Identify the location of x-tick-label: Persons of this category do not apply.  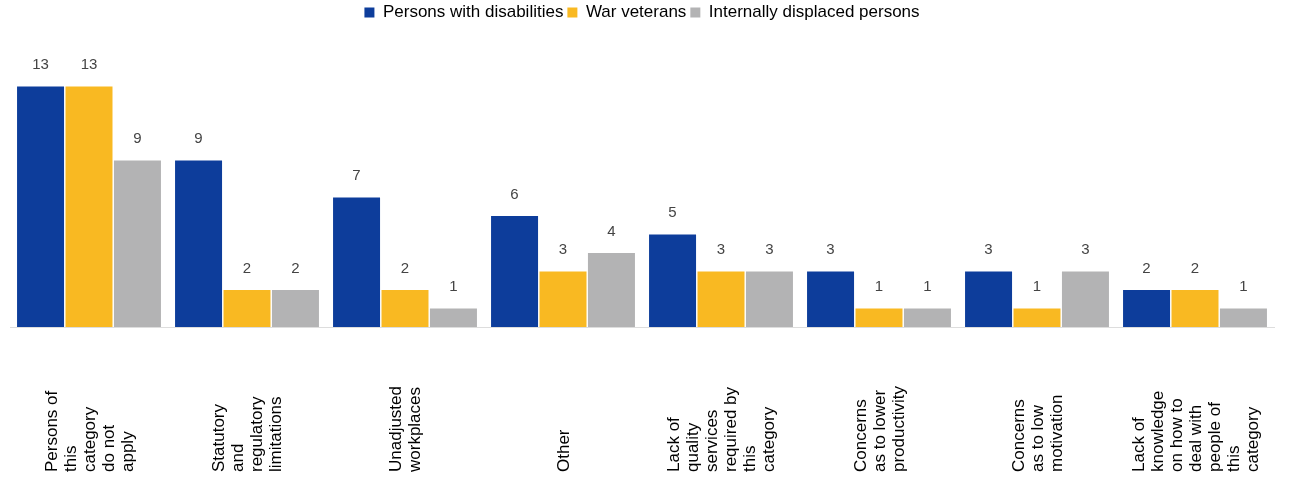
(89, 431).